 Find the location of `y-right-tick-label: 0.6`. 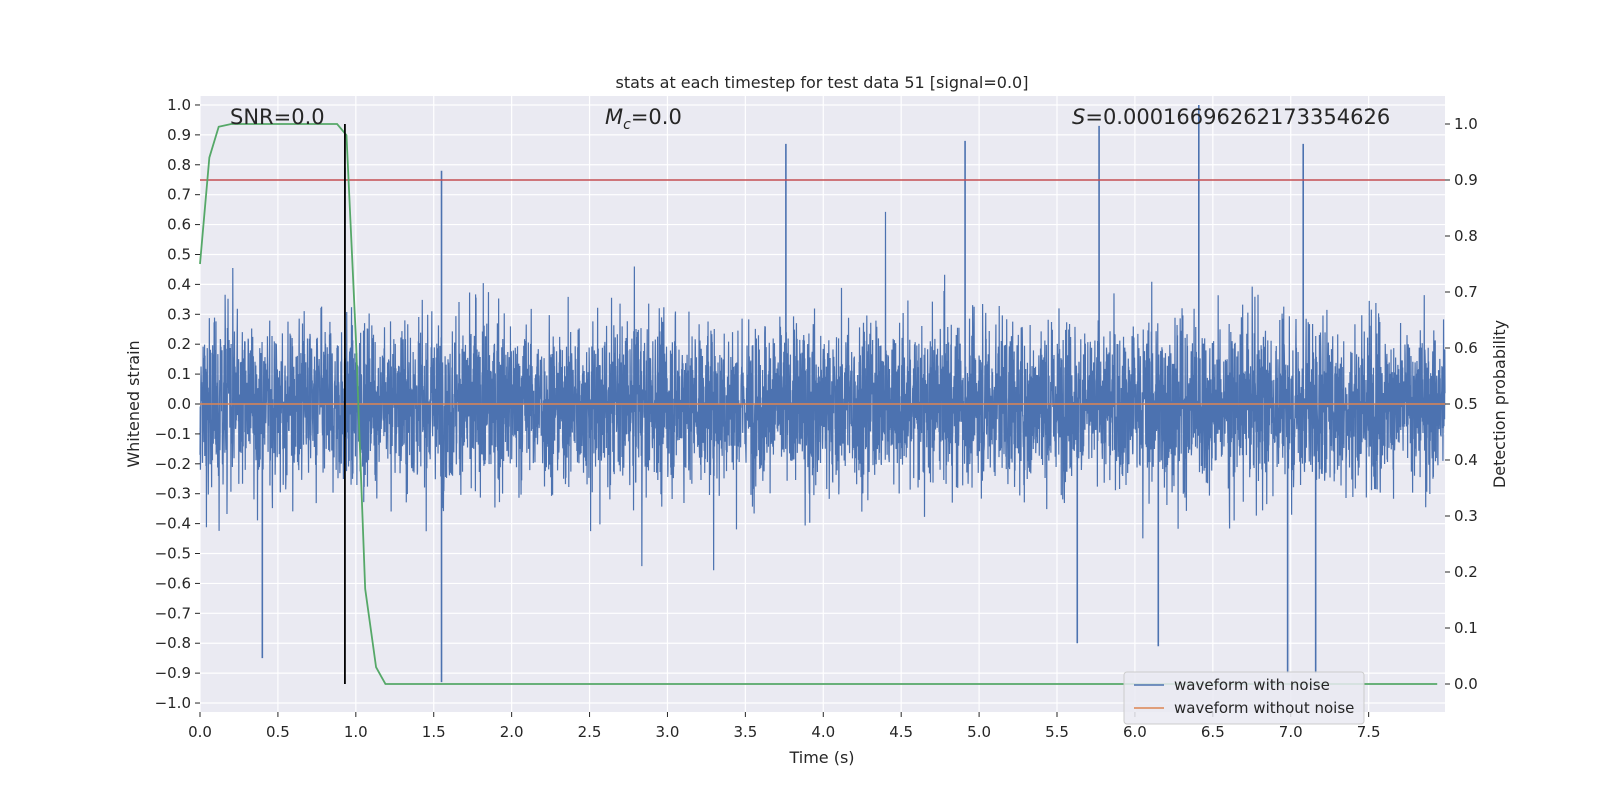

y-right-tick-label: 0.6 is located at coordinates (1466, 348).